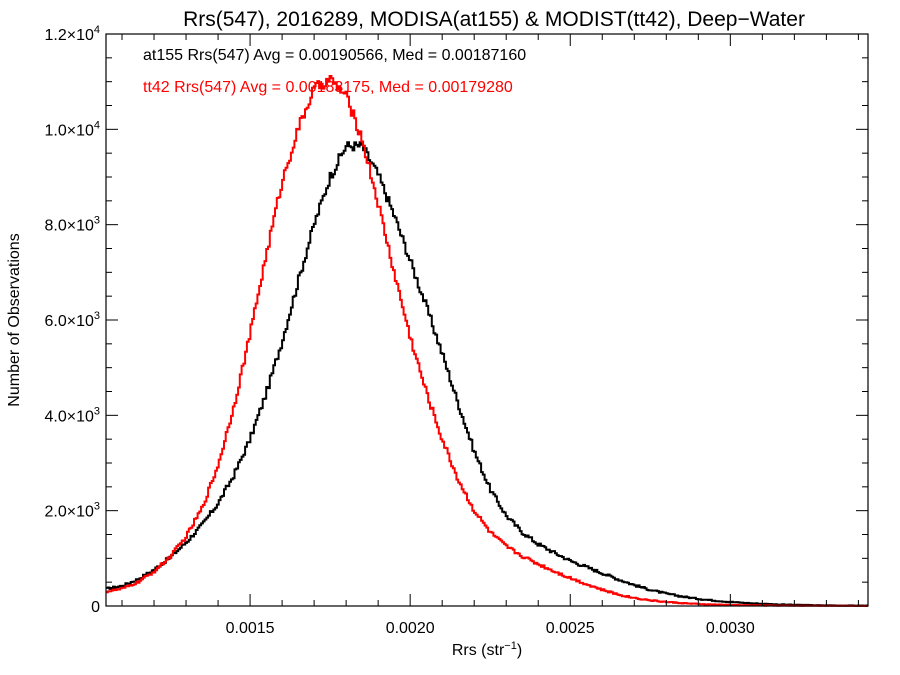 The height and width of the screenshot is (675, 900). What do you see at coordinates (72, 511) in the screenshot?
I see `y-tick-label: 2.0×10³` at bounding box center [72, 511].